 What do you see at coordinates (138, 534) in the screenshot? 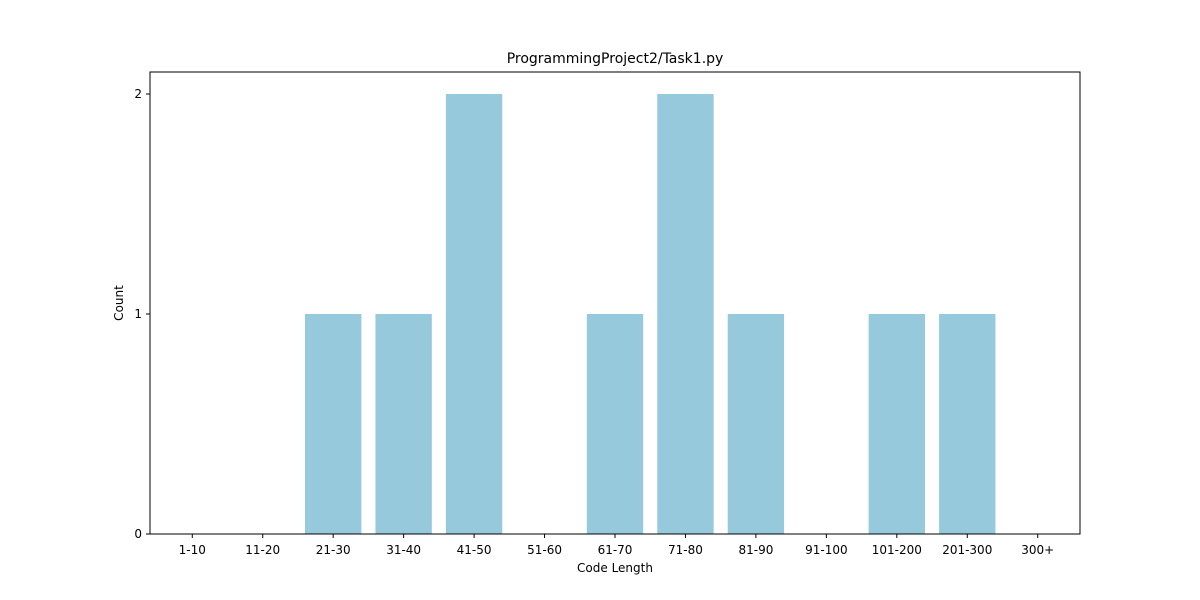
I see `y-tick-label: 0` at bounding box center [138, 534].